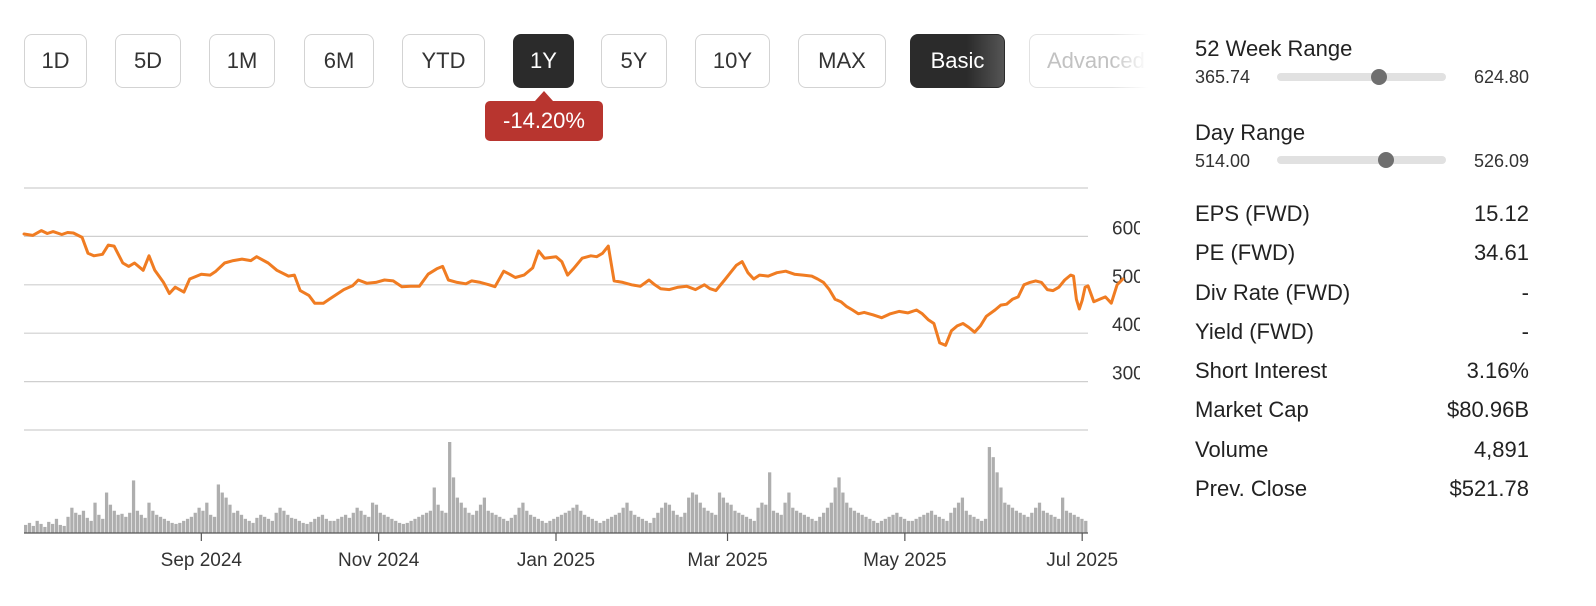 Image resolution: width=1596 pixels, height=606 pixels. I want to click on range-button-10y: 10Y, so click(732, 61).